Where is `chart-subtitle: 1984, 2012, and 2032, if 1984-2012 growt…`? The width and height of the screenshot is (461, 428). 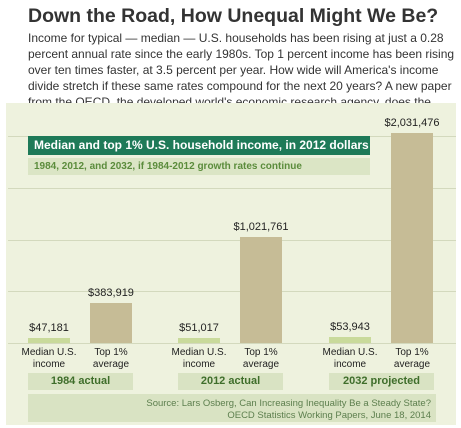
chart-subtitle: 1984, 2012, and 2032, if 1984-2012 growt… is located at coordinates (199, 166).